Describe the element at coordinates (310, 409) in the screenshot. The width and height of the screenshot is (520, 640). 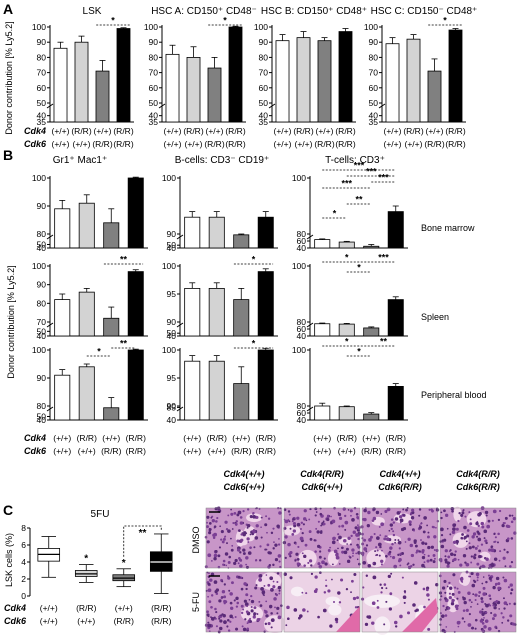
I see `panel-b-chart-8-axis-break` at that location.